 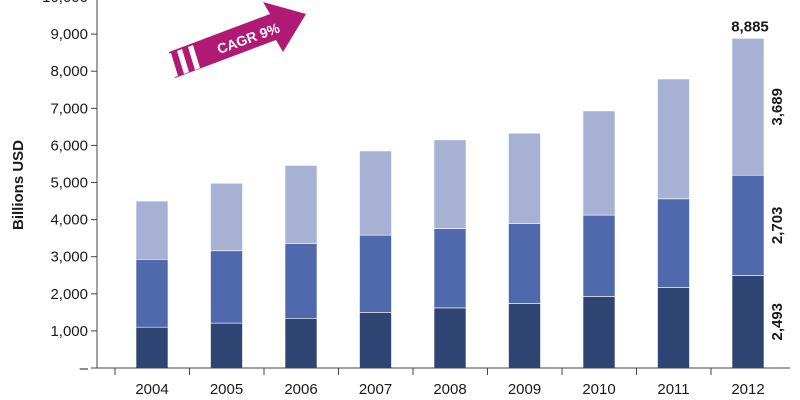 What do you see at coordinates (69, 108) in the screenshot?
I see `y-tick-label: 7,000` at bounding box center [69, 108].